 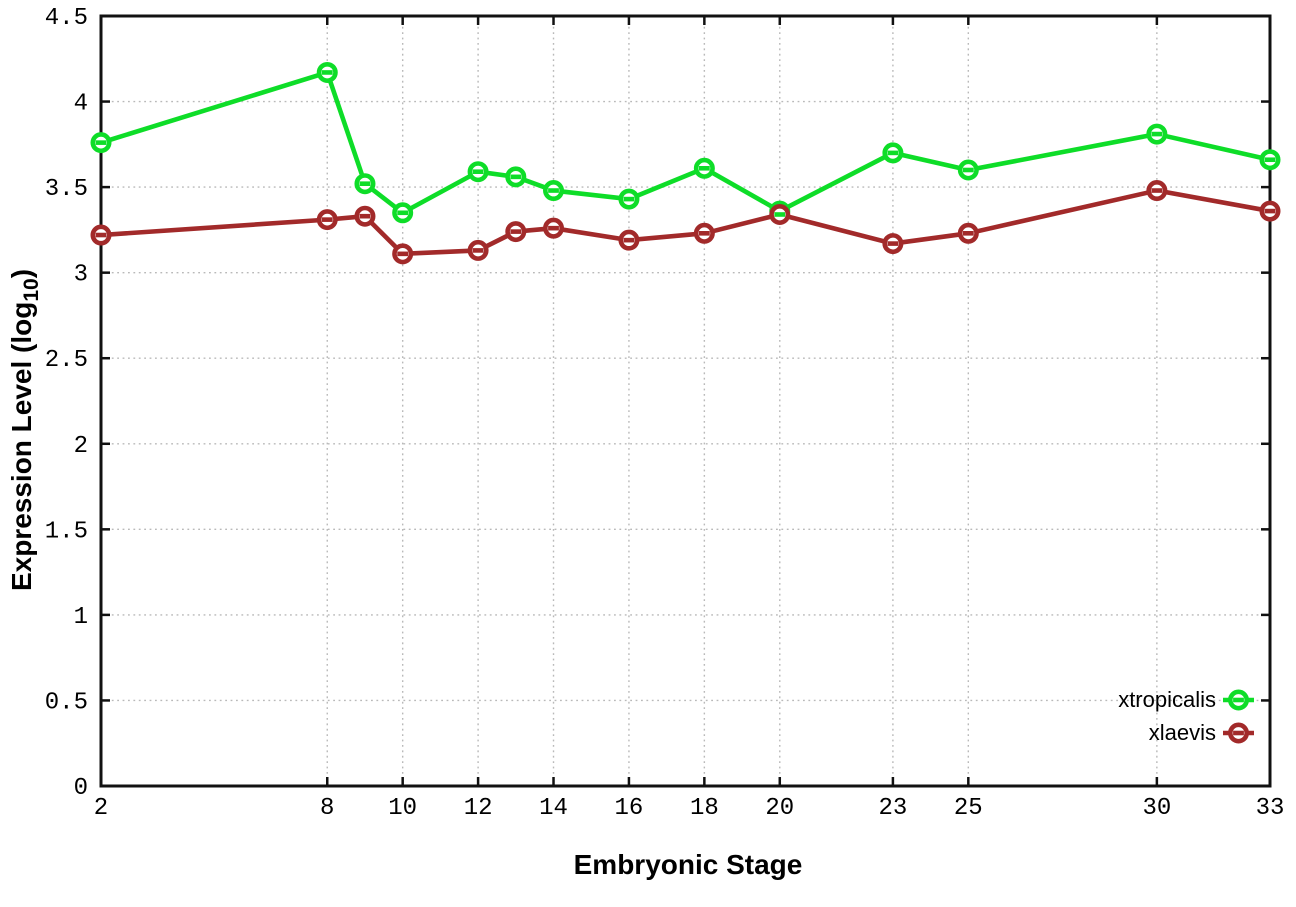 I want to click on legend-sample-marker-xtropicalis, so click(x=1239, y=700).